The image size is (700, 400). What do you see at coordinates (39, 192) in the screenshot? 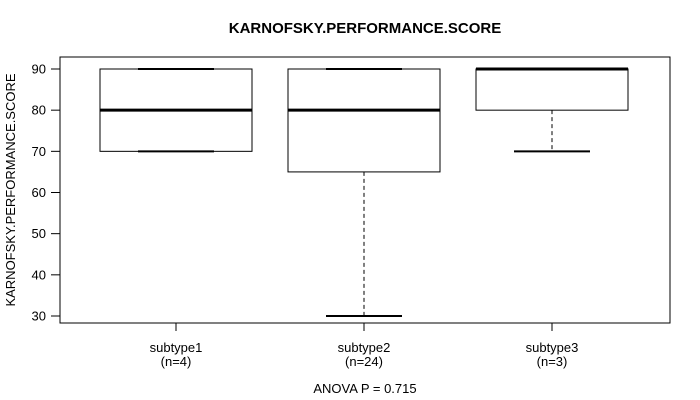
I see `y-tick-label: 60` at bounding box center [39, 192].